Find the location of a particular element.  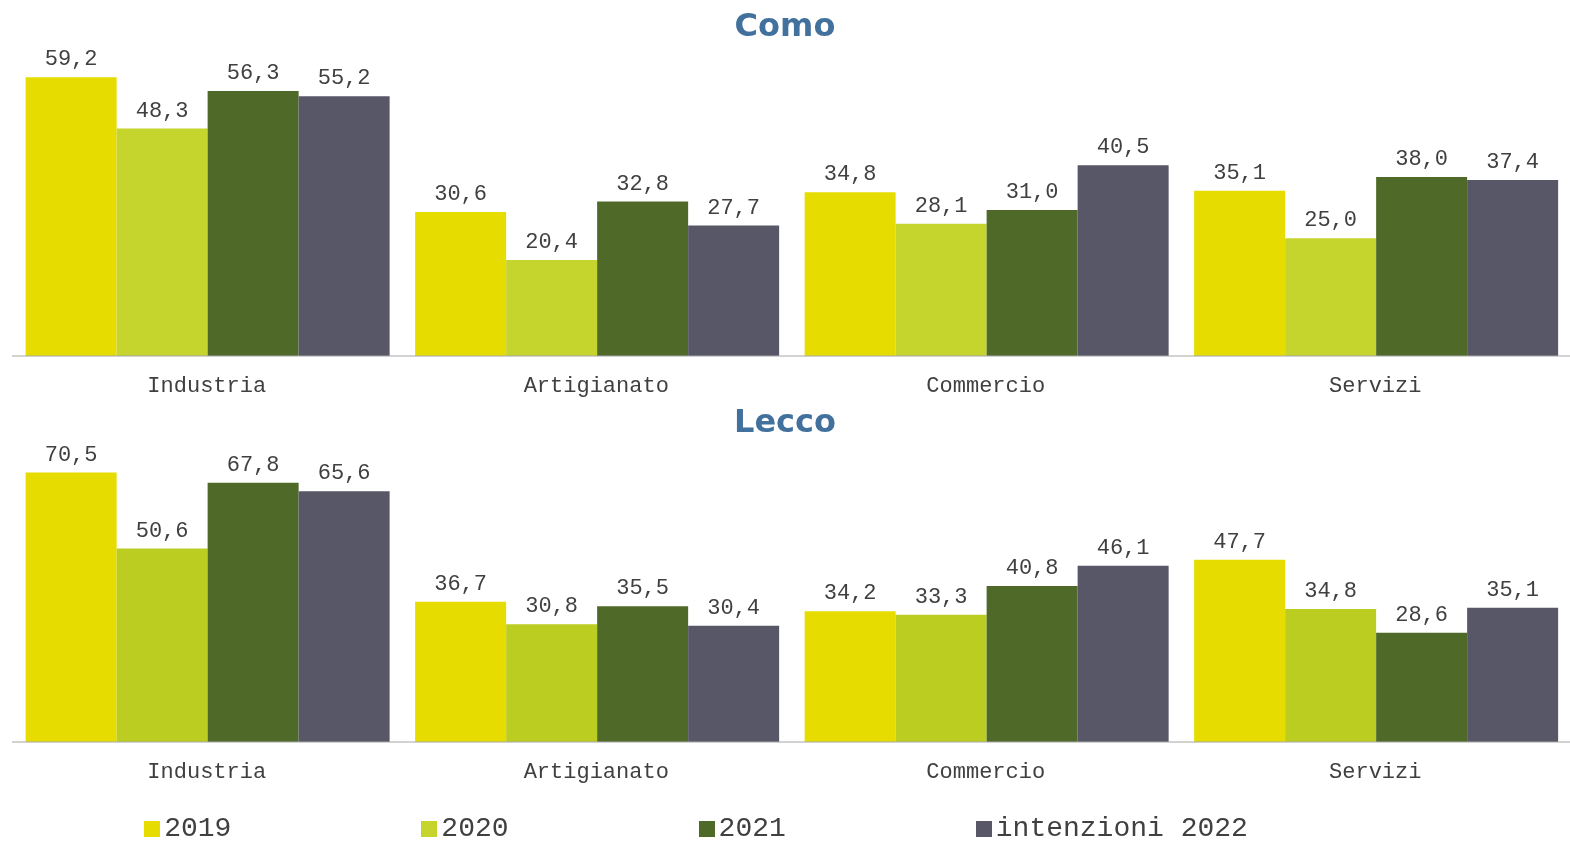

legend-label: 2021 is located at coordinates (752, 828).